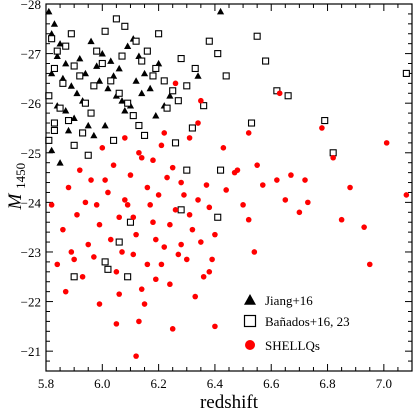 Image resolution: width=415 pixels, height=415 pixels. Describe the element at coordinates (102, 383) in the screenshot. I see `x-tick-label: 6.0` at that location.